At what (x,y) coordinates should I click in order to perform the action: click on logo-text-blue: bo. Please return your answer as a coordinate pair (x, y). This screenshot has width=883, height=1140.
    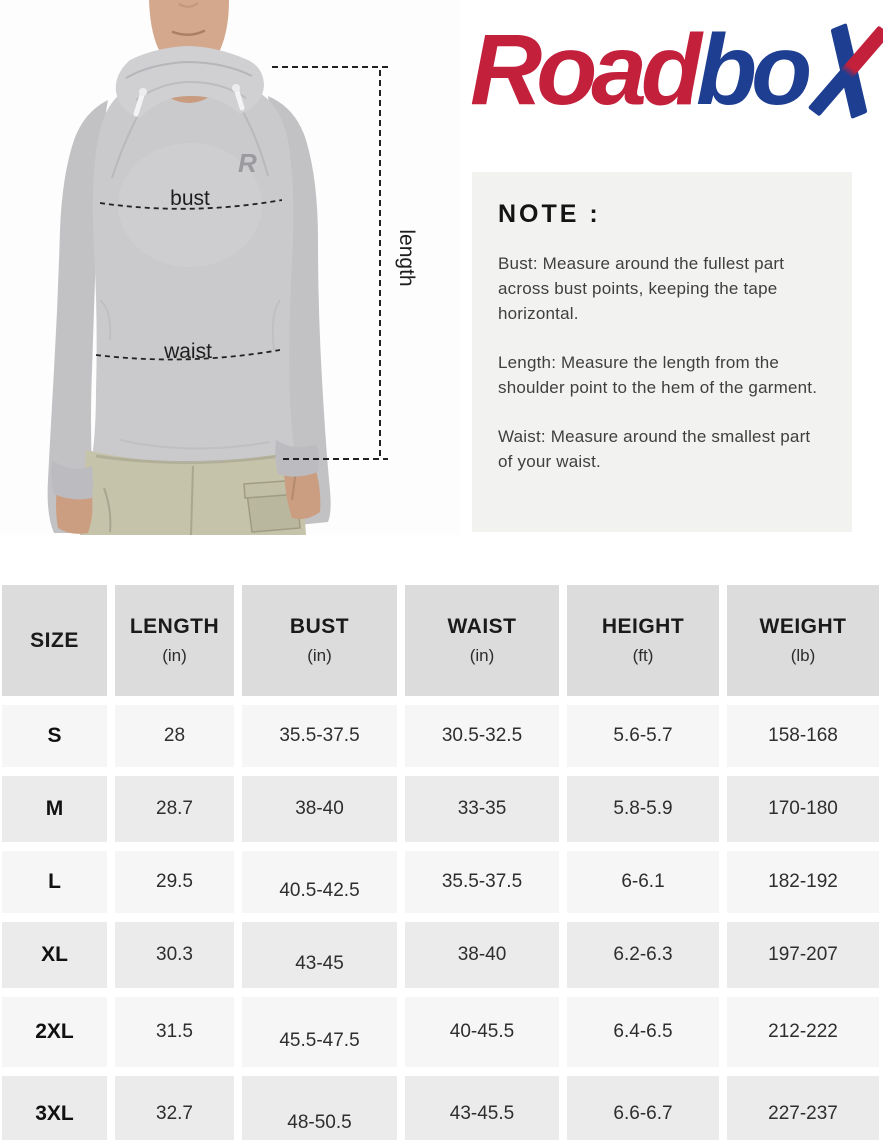
    Looking at the image, I should click on (754, 70).